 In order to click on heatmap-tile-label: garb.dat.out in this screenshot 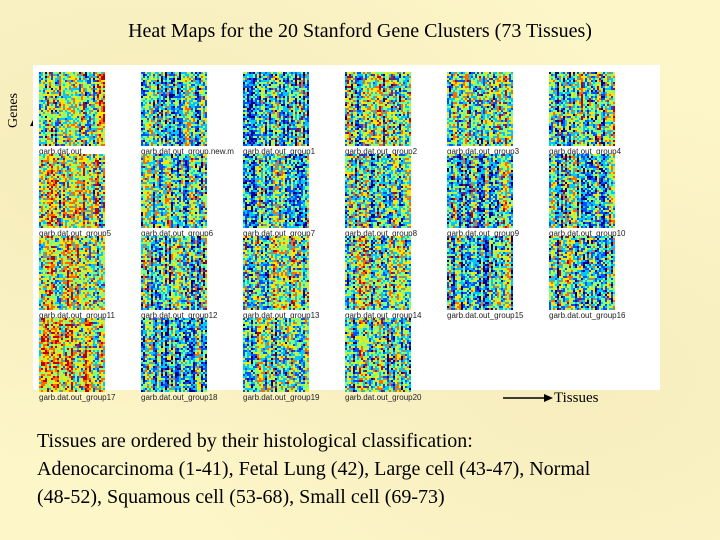, I will do `click(60, 151)`.